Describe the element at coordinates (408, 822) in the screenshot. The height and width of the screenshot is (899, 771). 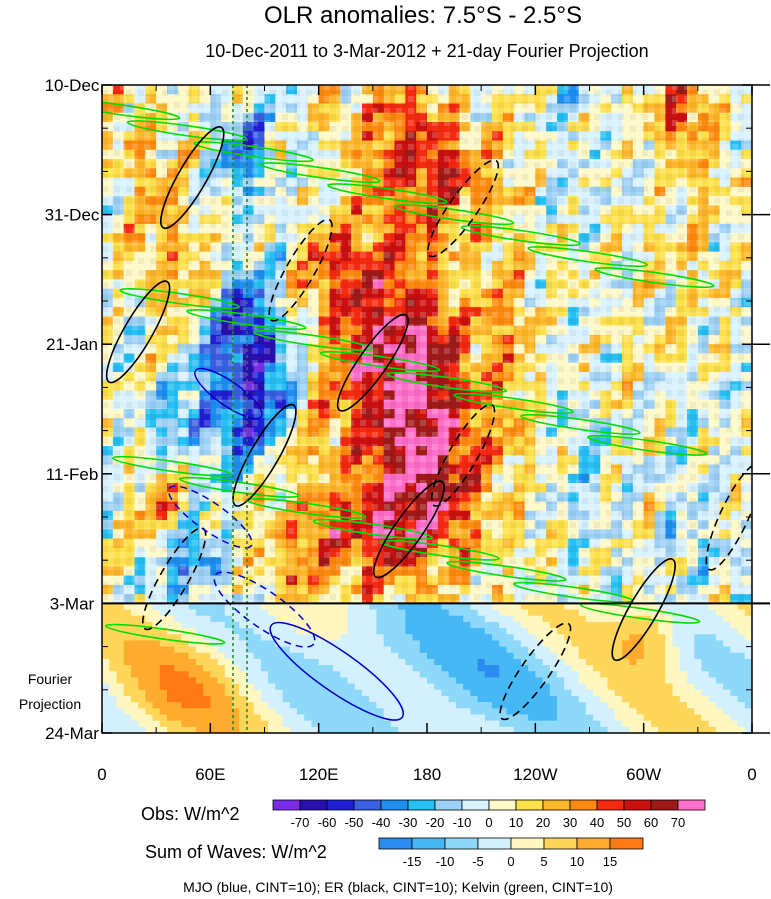
I see `colorbar-level: -30` at that location.